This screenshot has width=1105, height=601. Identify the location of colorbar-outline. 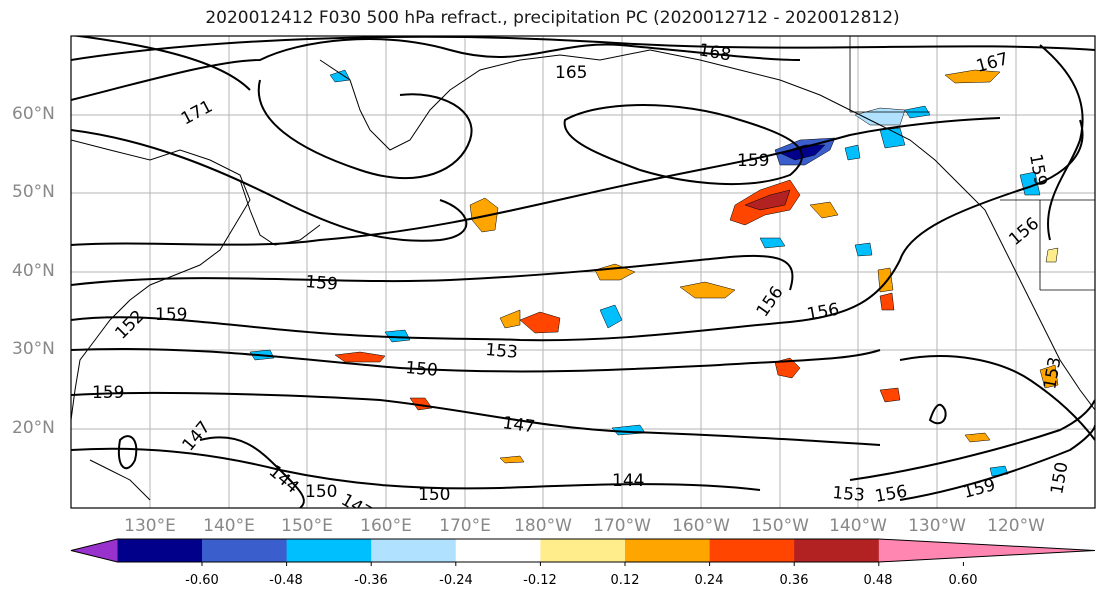
(583, 550).